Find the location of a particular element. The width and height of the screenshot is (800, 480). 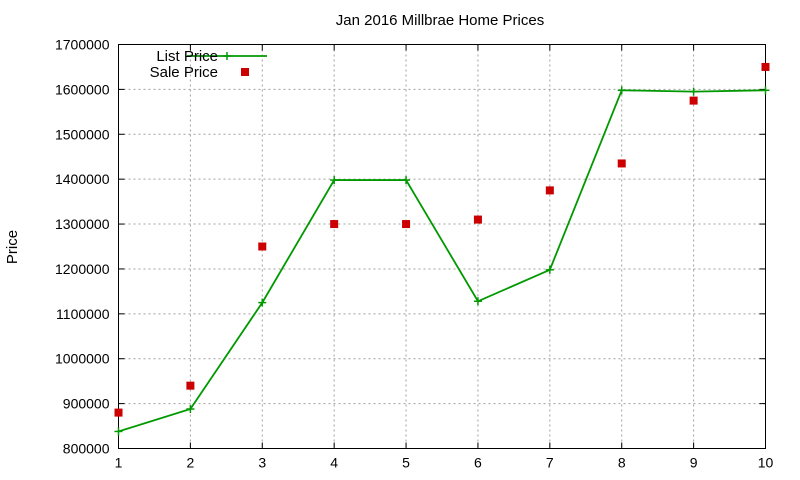

y-tick-label: 1100000 is located at coordinates (83, 314).